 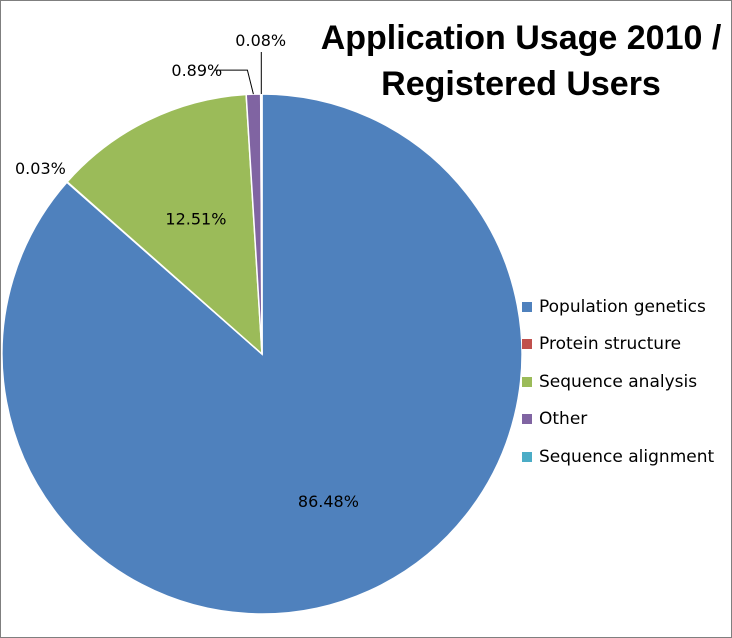 I want to click on legend-label: Other, so click(x=563, y=419).